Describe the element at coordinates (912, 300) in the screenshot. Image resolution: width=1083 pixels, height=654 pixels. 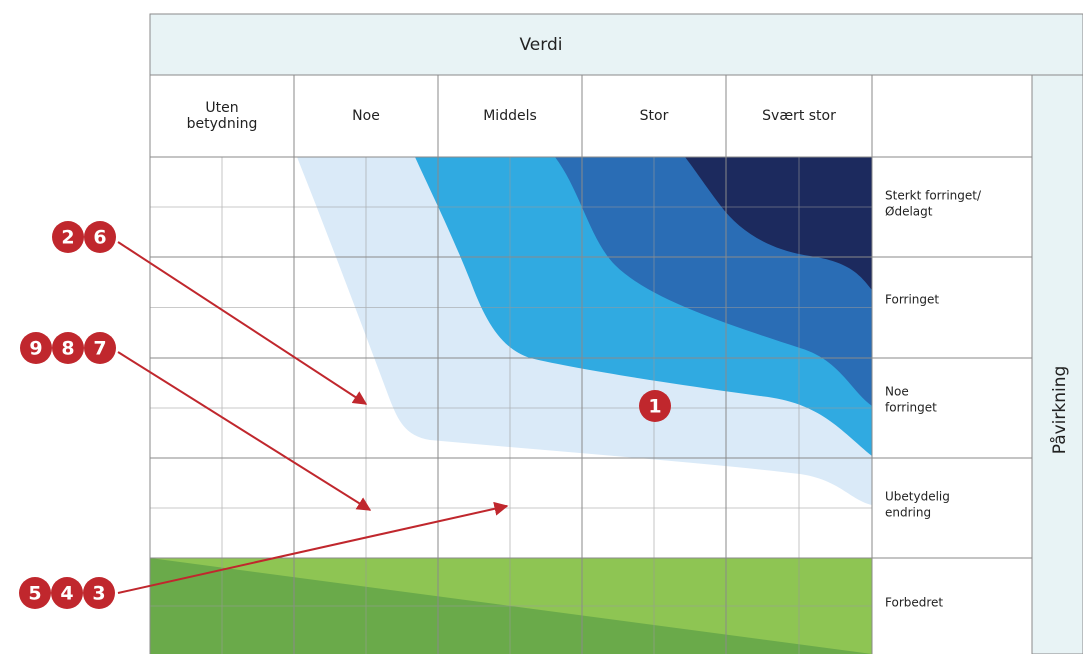
I see `row-label: Forringet` at that location.